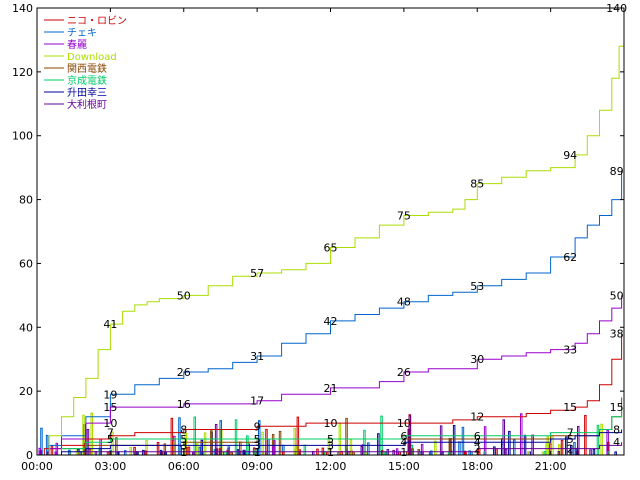  What do you see at coordinates (617, 334) in the screenshot?
I see `data-label: 38` at bounding box center [617, 334].